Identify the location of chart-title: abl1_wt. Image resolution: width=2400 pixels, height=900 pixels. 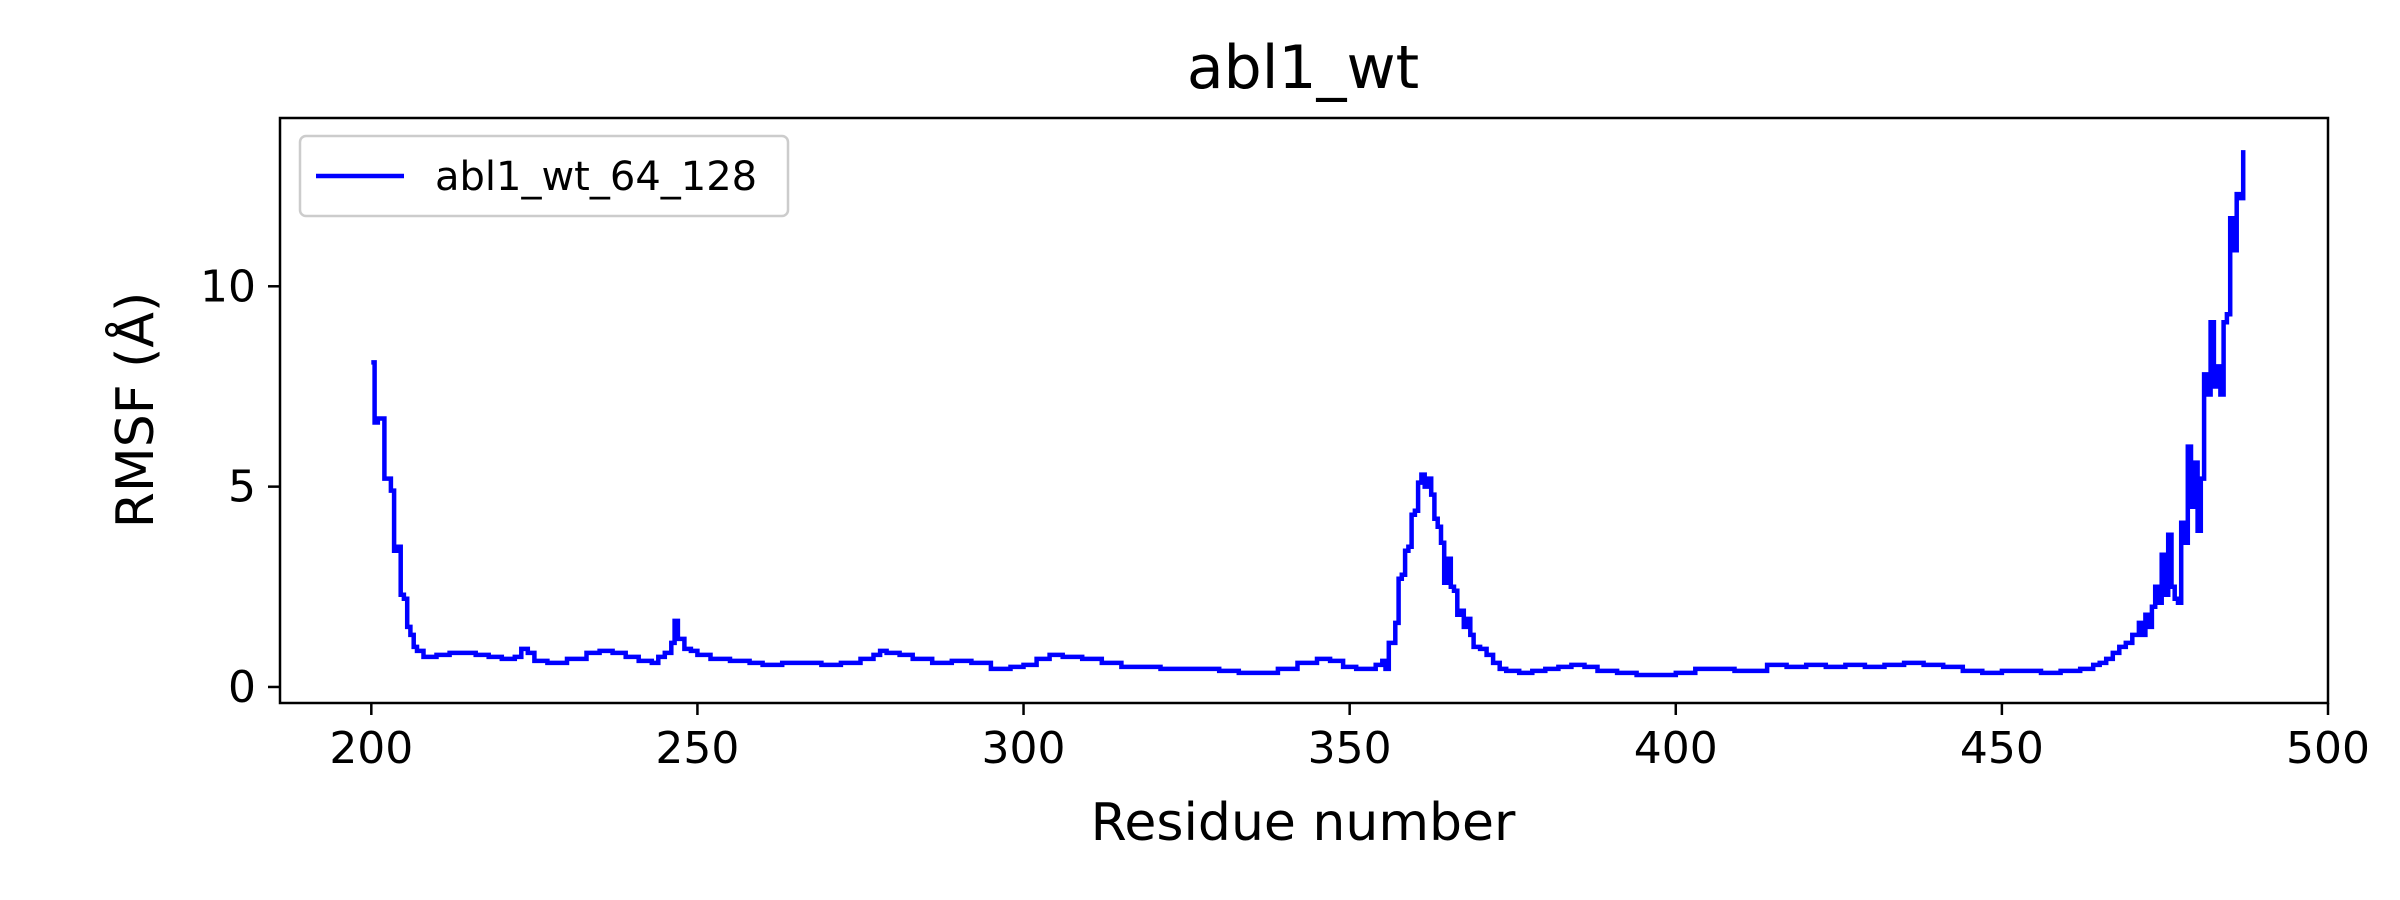
(1303, 68).